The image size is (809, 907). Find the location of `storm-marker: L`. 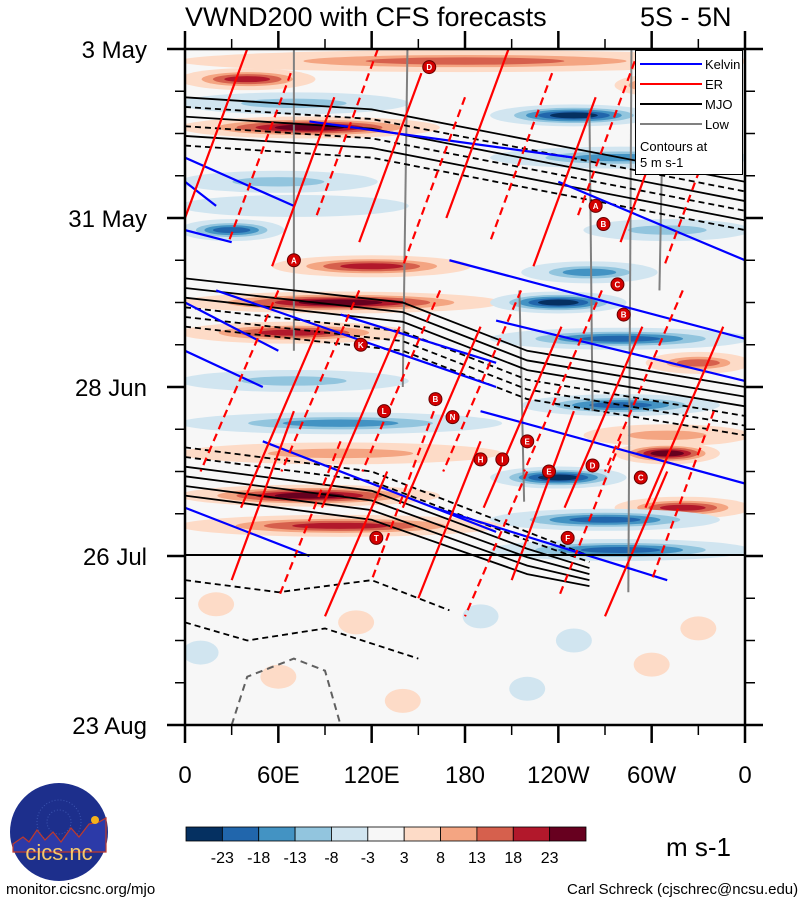

storm-marker: L is located at coordinates (384, 411).